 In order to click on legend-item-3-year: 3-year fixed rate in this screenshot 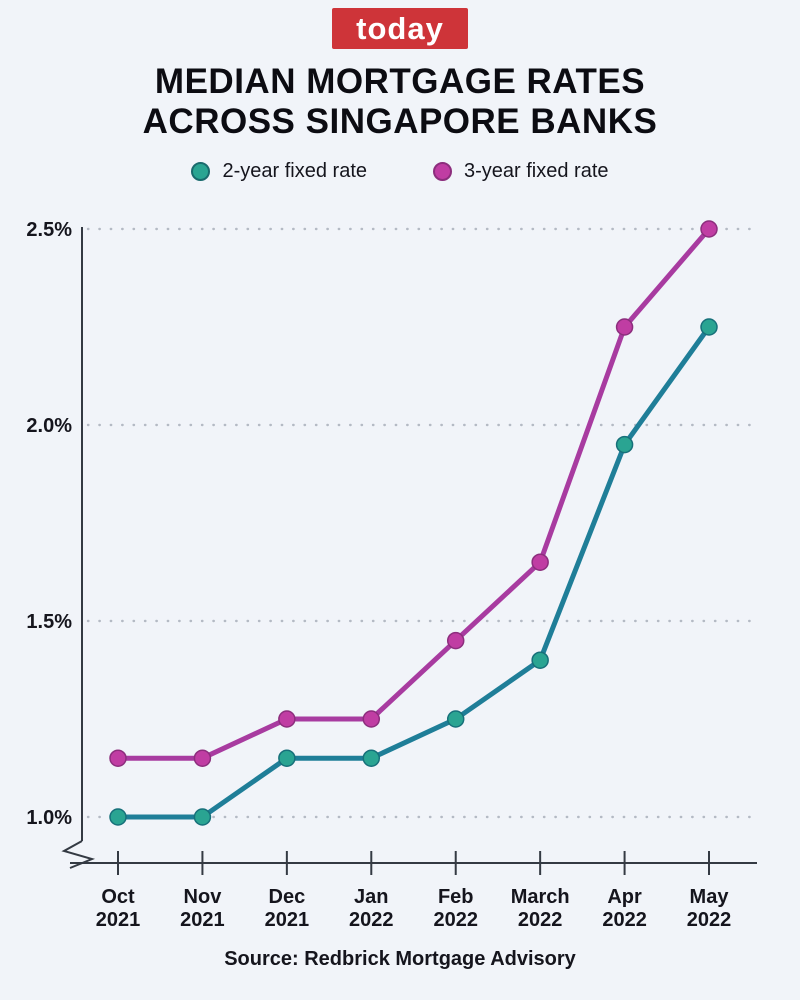, I will do `click(521, 171)`.